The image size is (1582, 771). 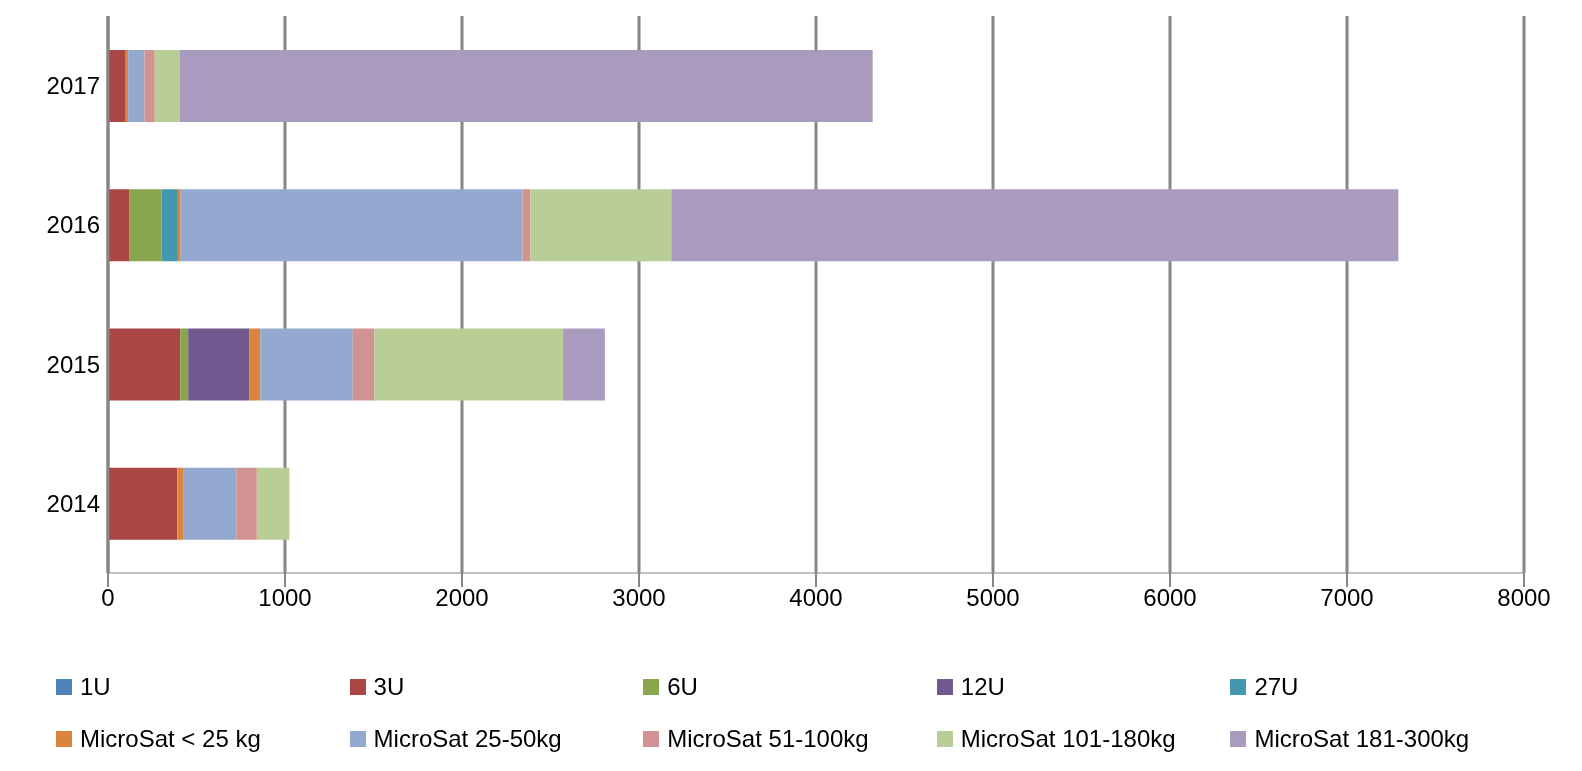 What do you see at coordinates (1362, 739) in the screenshot?
I see `legend-label: MicroSat 181-300kg` at bounding box center [1362, 739].